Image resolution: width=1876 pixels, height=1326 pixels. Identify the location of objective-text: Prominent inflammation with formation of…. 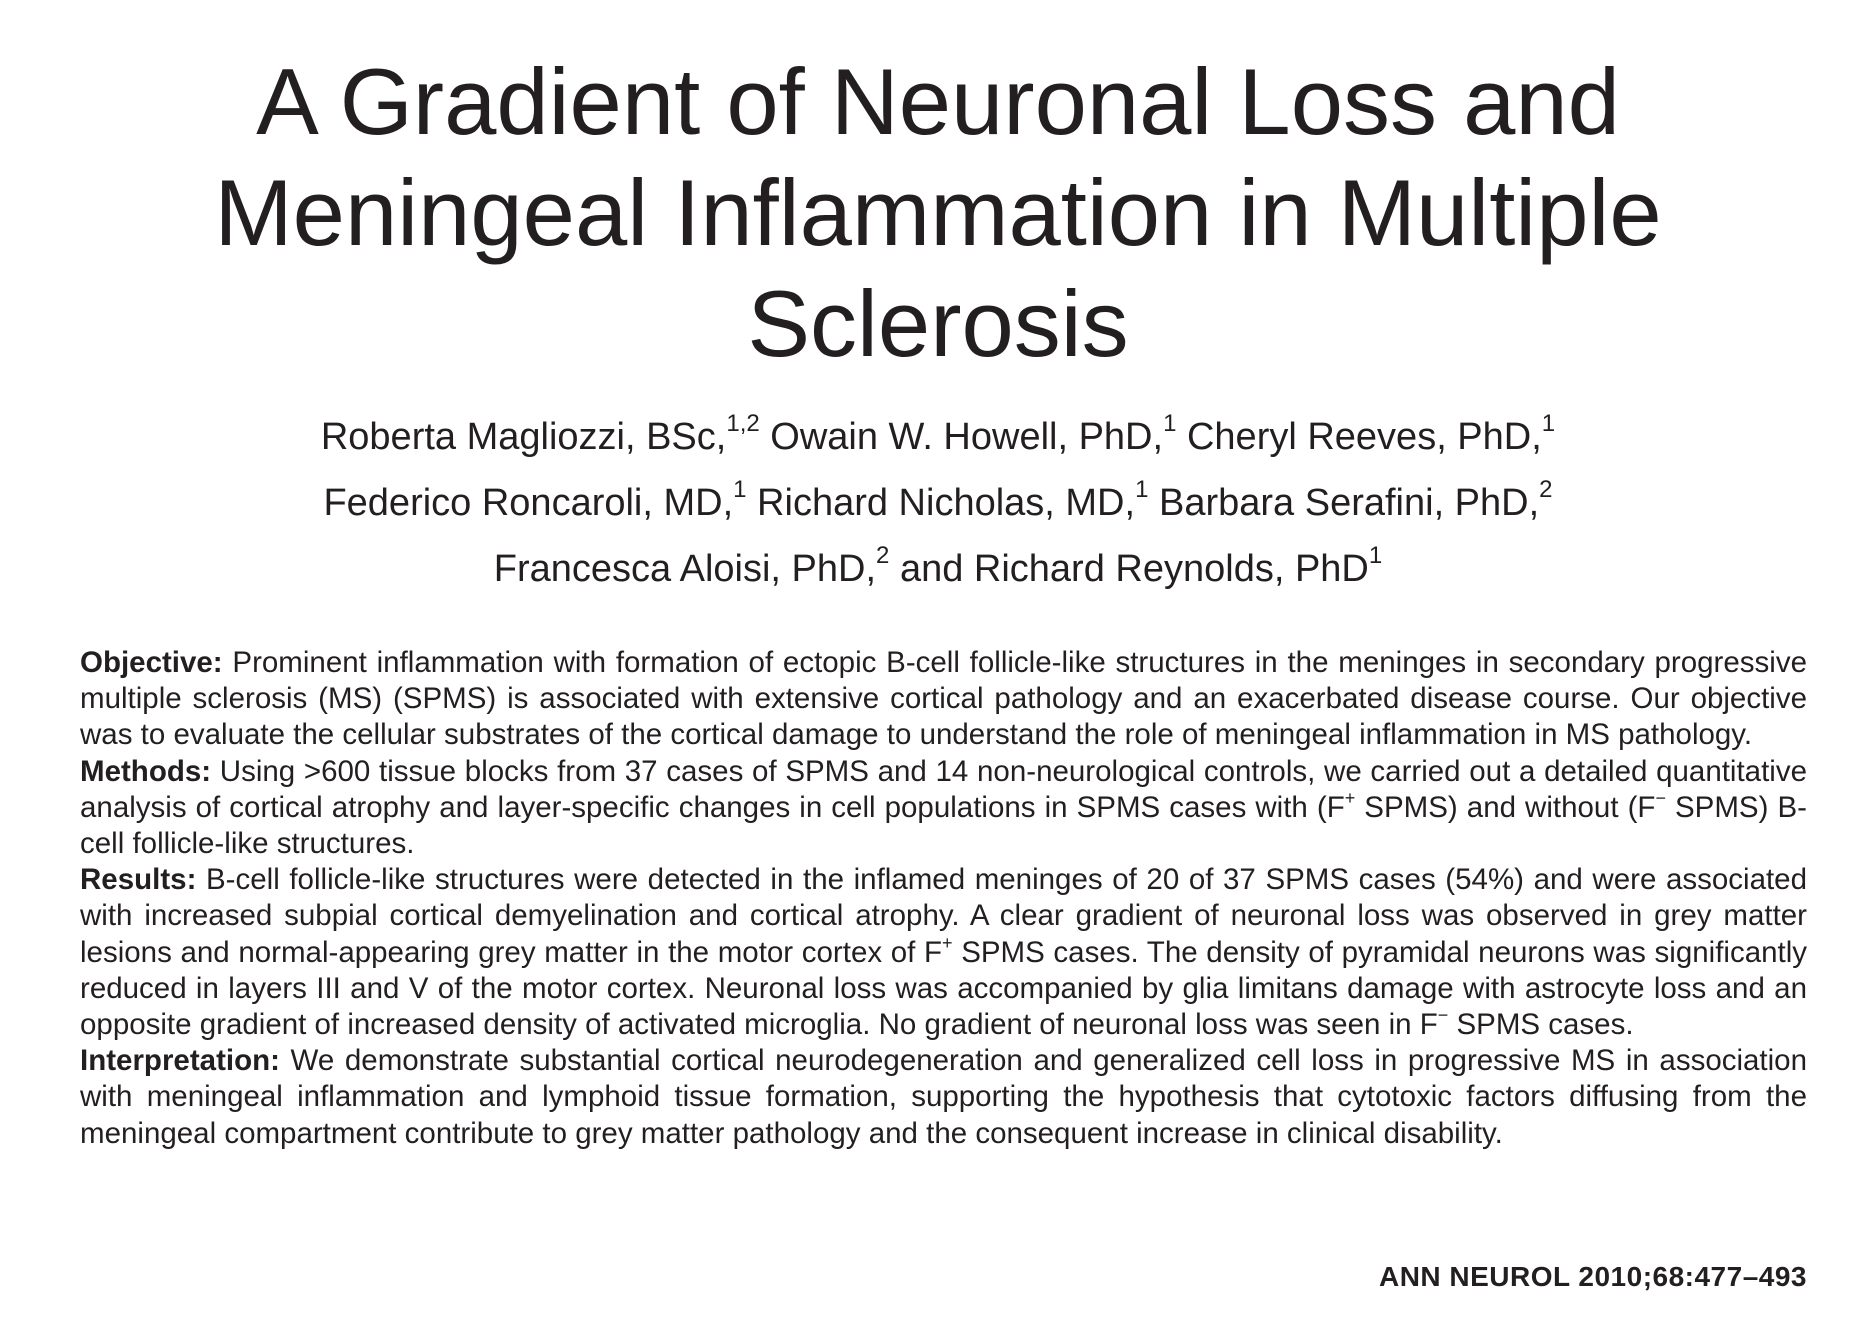
(943, 699).